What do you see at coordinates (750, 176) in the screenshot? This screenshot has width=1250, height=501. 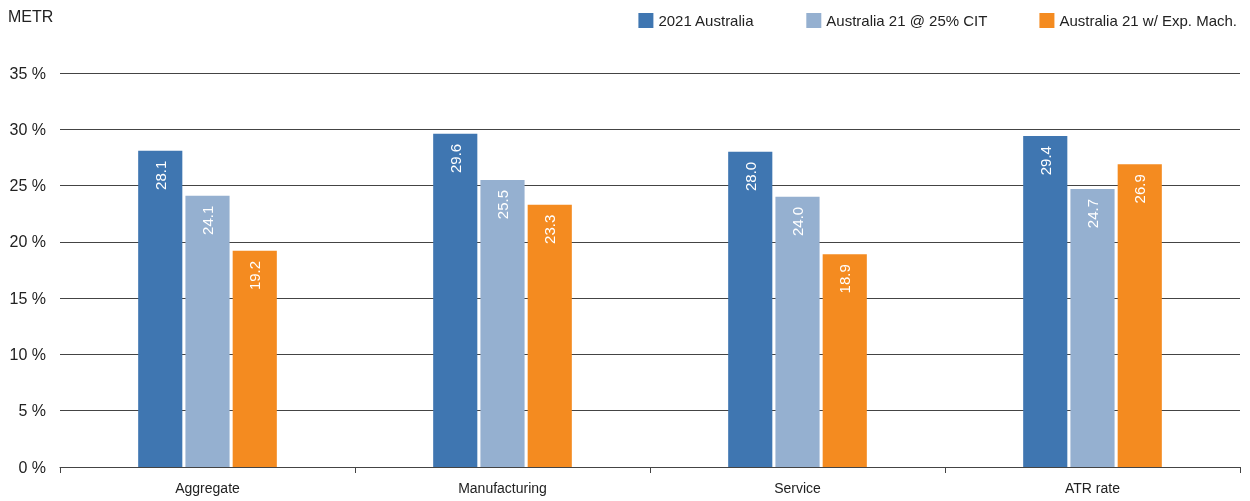 I see `data-label: 28.0` at bounding box center [750, 176].